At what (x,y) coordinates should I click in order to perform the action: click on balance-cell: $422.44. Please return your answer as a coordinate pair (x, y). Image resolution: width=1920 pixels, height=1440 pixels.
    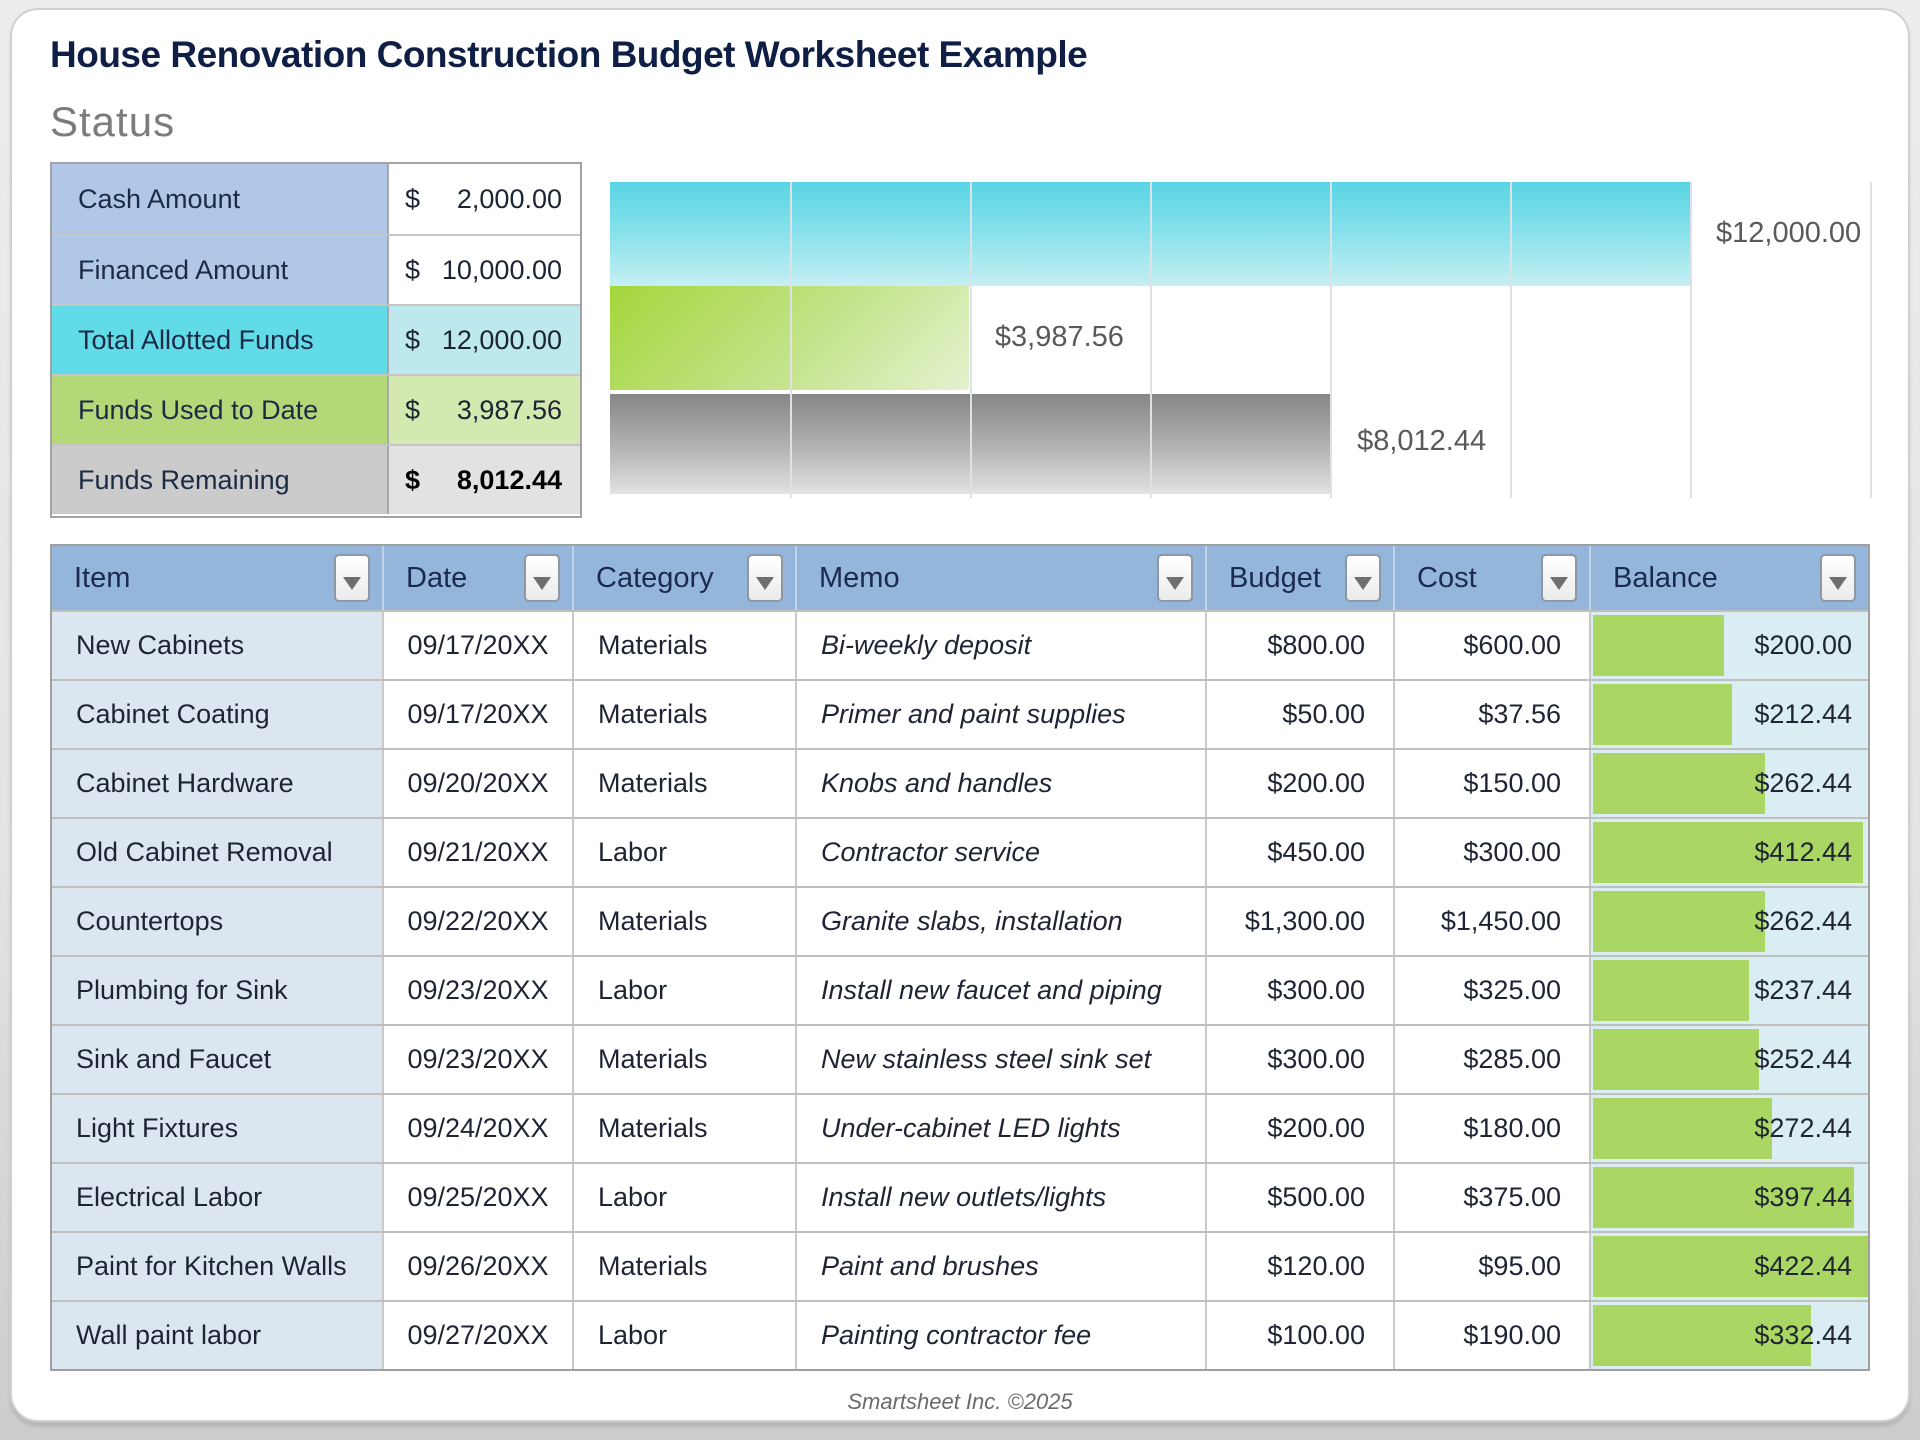
    Looking at the image, I should click on (1729, 1266).